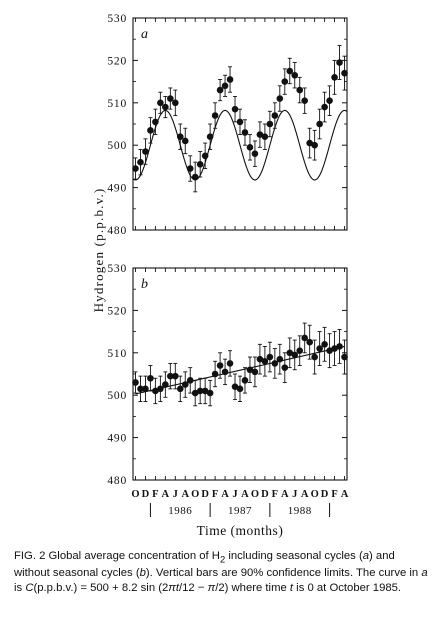 This screenshot has width=438, height=627. What do you see at coordinates (234, 494) in the screenshot?
I see `month-tick-label: J` at bounding box center [234, 494].